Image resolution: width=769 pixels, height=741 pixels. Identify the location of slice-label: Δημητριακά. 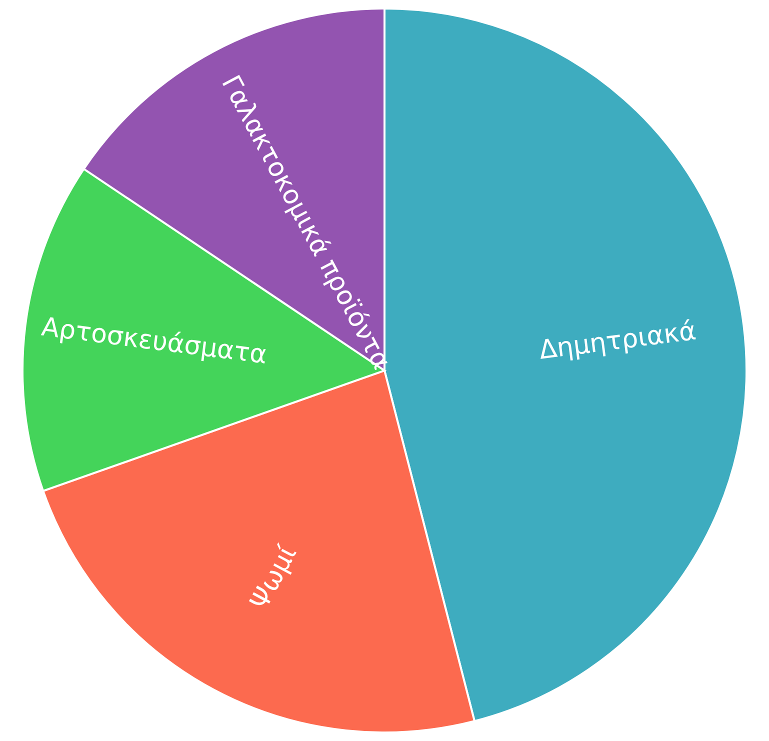
(617, 341).